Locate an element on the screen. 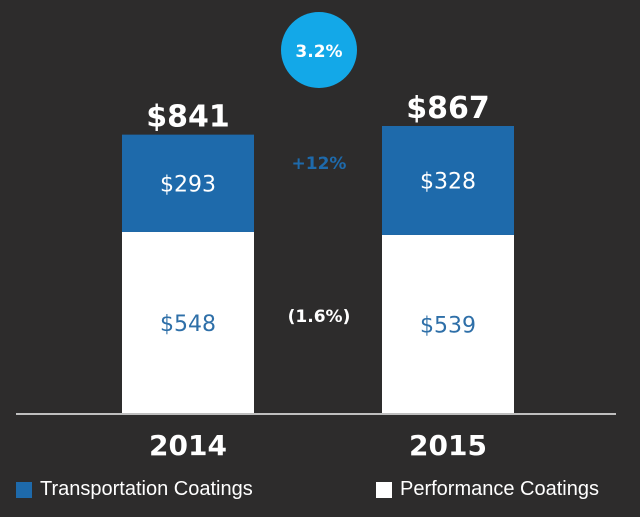  bar-transportation-2014 is located at coordinates (188, 183).